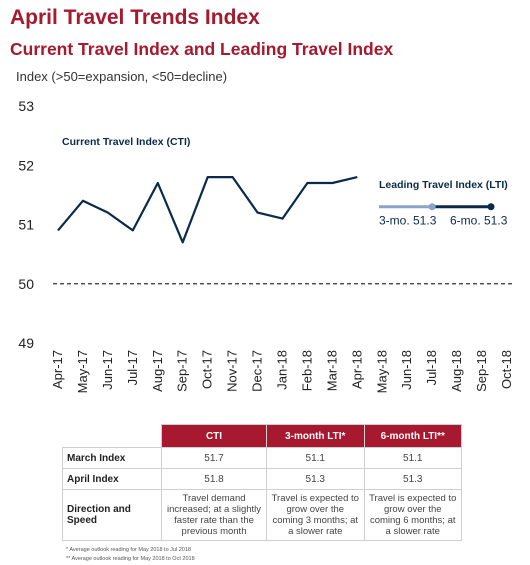 The height and width of the screenshot is (565, 530). Describe the element at coordinates (107, 370) in the screenshot. I see `x-tick-label-jun-17: Jun-17` at that location.